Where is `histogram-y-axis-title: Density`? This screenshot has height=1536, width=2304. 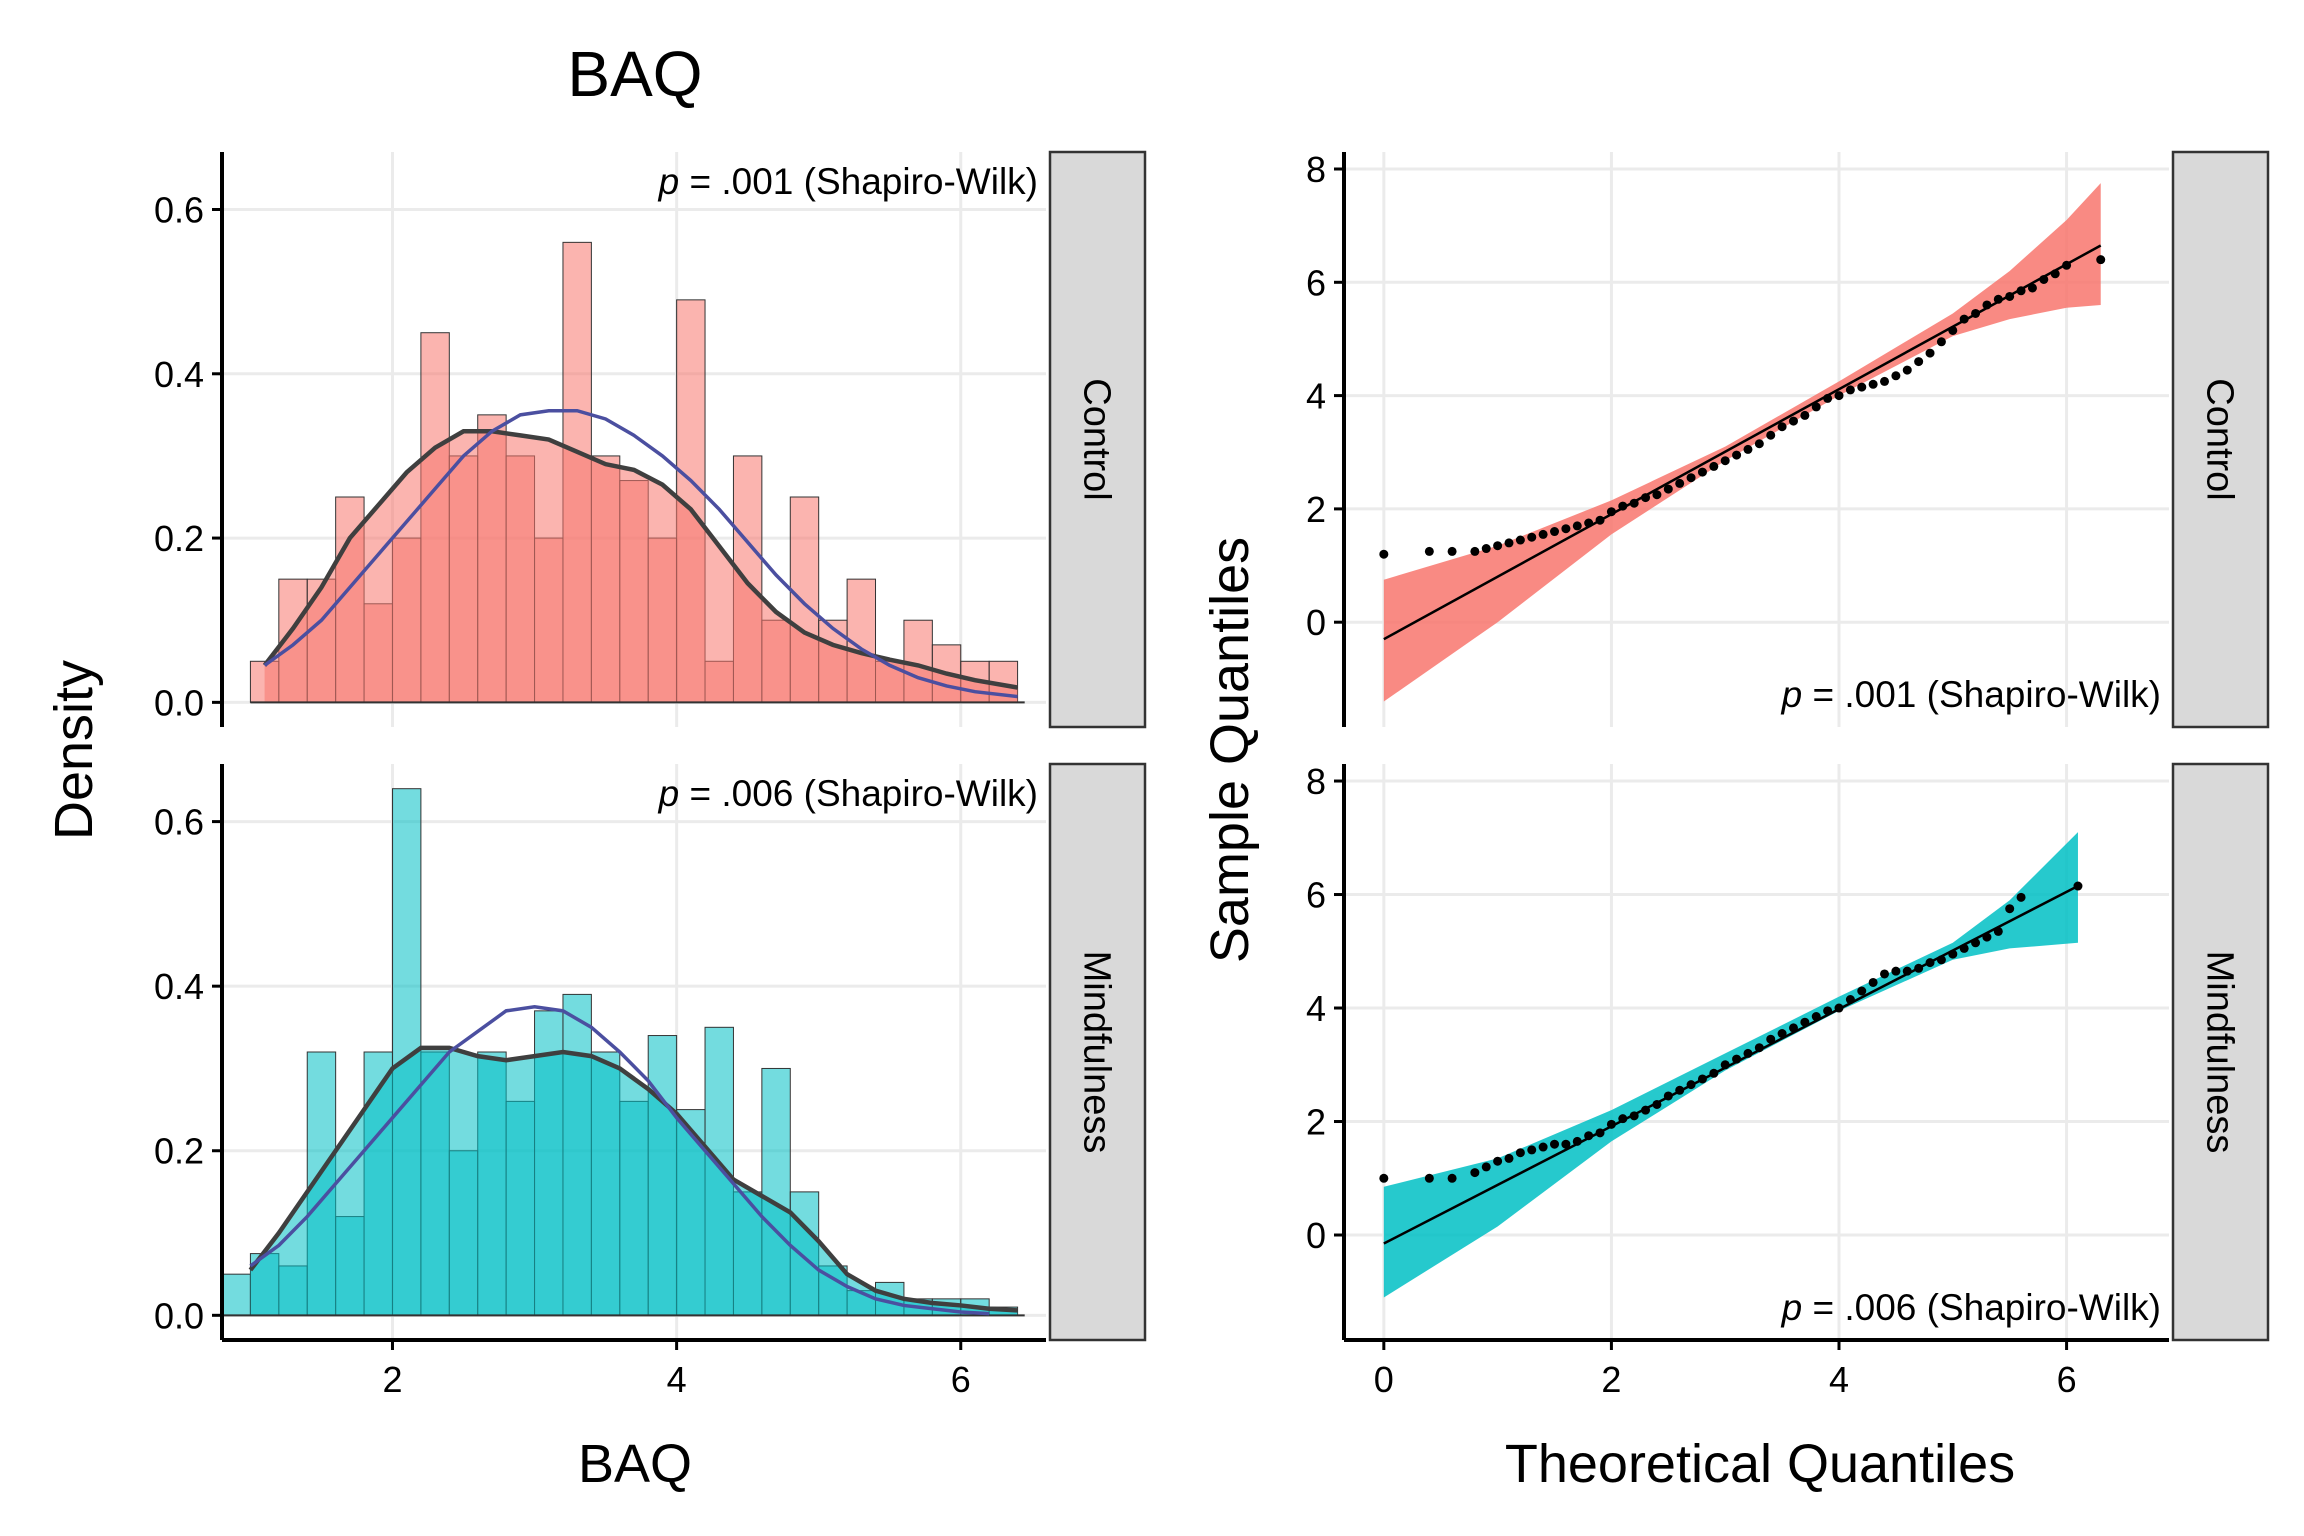
histogram-y-axis-title: Density is located at coordinates (74, 750).